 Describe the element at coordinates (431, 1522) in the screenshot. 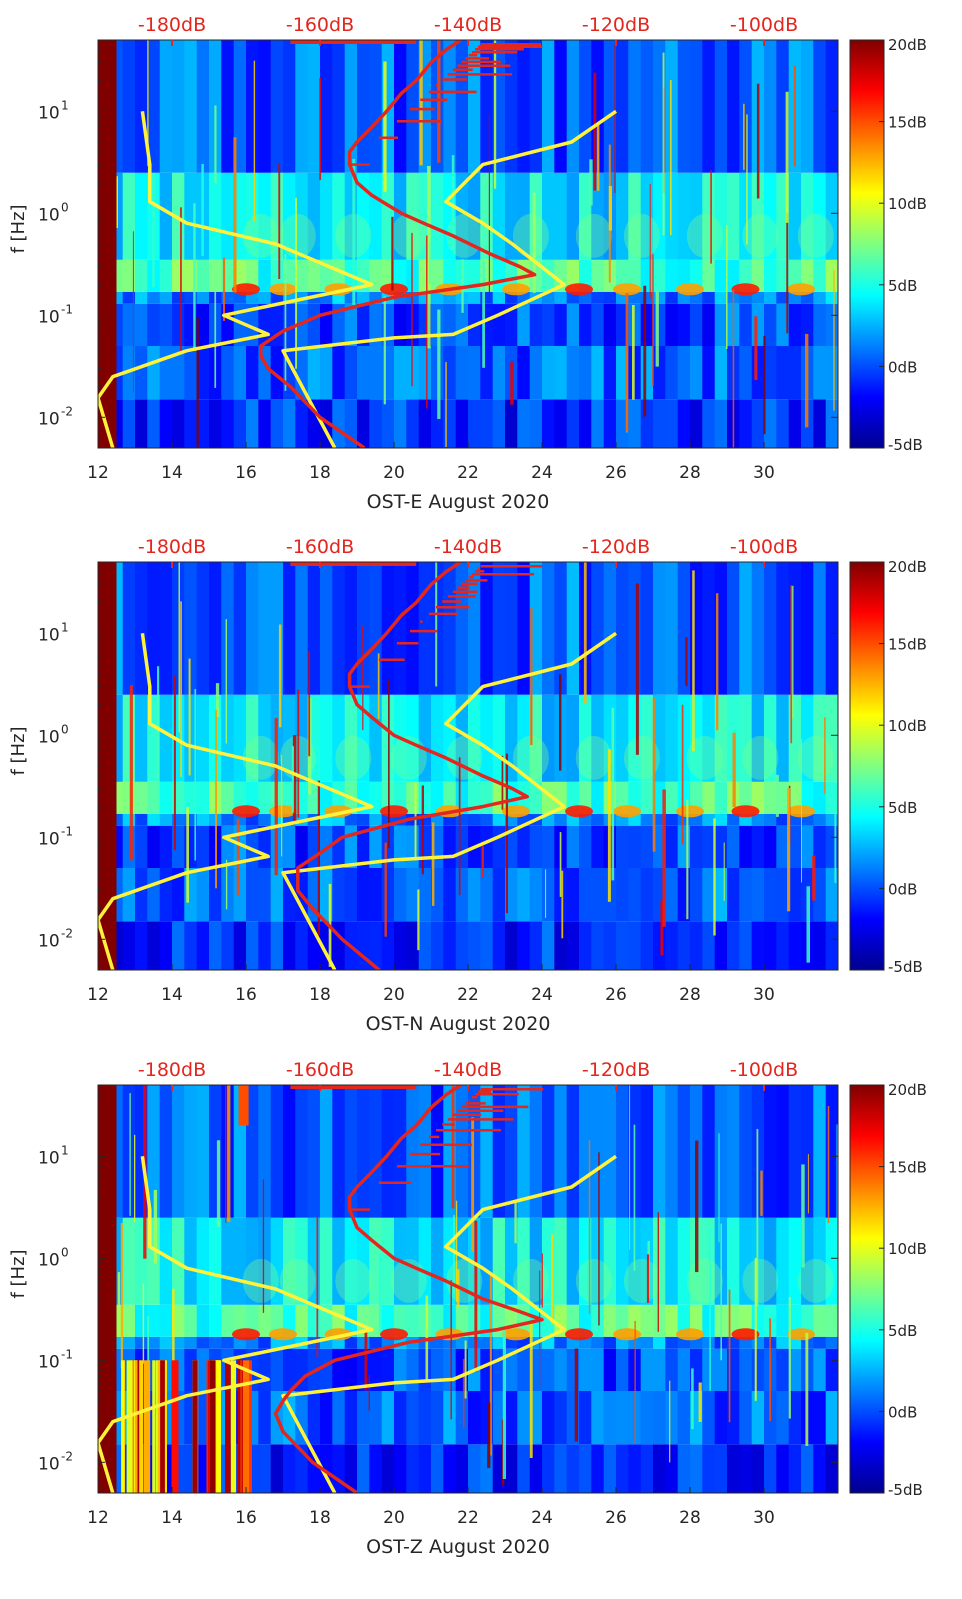

I see `x-axis: 12 14 16 18 20 22 24 26 28 30 OST-Z August 2020` at that location.